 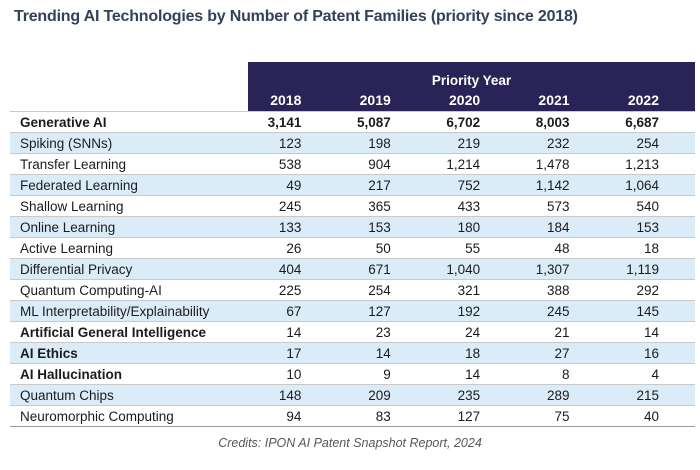 I want to click on value-cell: 215, so click(x=650, y=395).